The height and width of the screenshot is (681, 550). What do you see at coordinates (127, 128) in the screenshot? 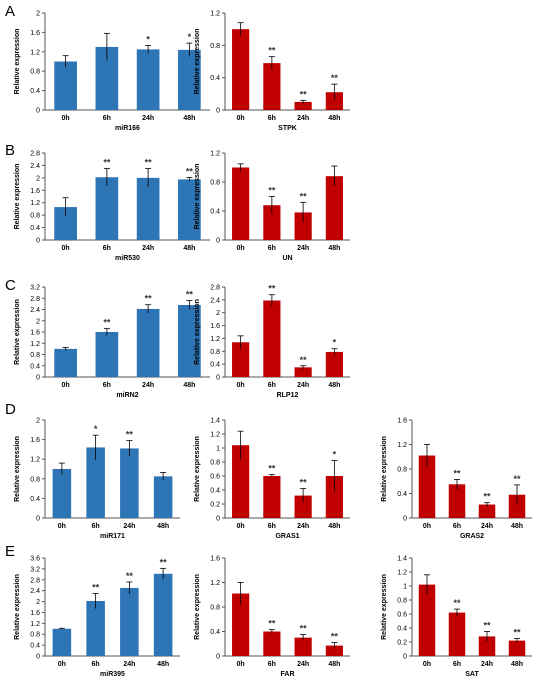
I see `x-axis-title: miR166` at bounding box center [127, 128].